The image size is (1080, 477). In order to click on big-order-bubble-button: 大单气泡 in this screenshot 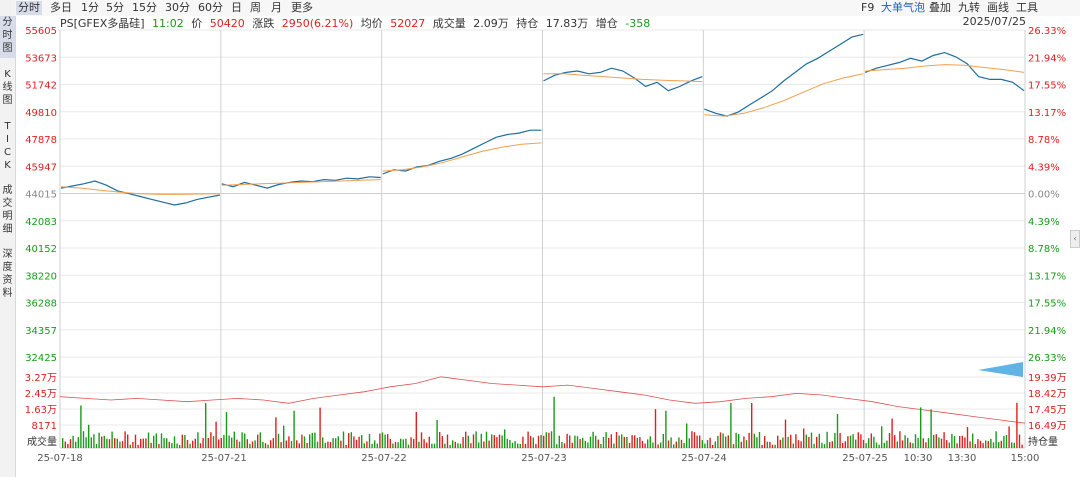, I will do `click(903, 7)`.